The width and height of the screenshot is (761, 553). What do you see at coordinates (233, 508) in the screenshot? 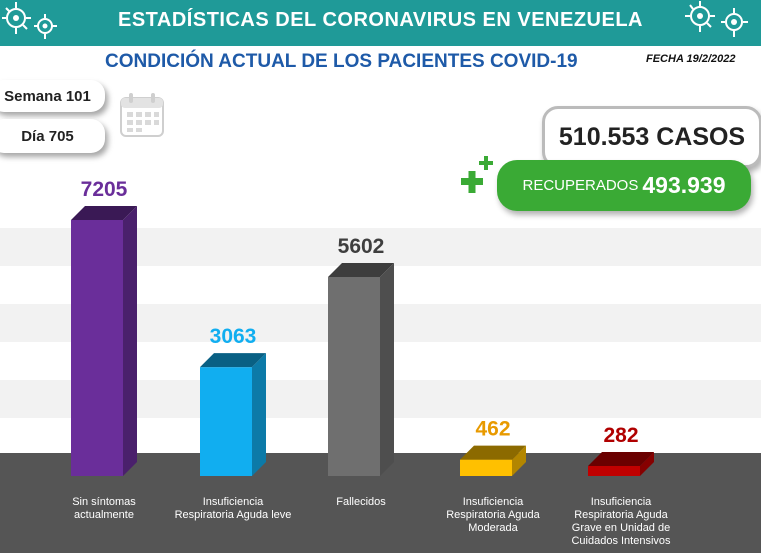
I see `category-label: Insuficiencia Respiratoria Aguda leve` at bounding box center [233, 508].